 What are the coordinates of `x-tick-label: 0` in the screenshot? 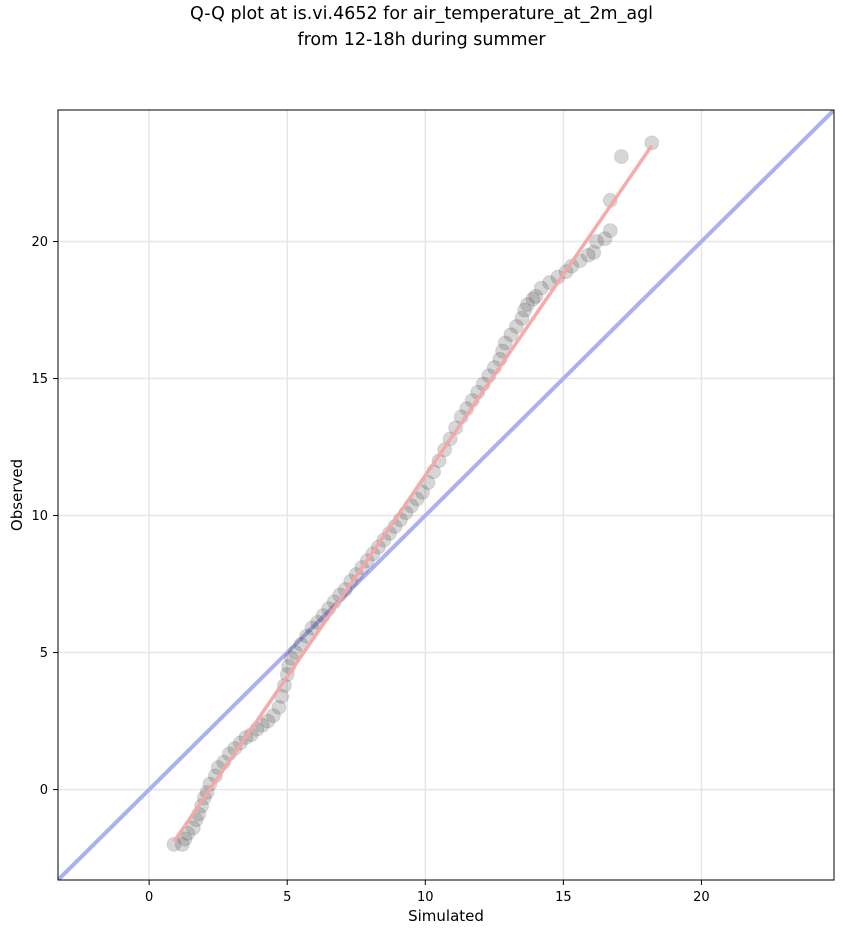 It's located at (149, 897).